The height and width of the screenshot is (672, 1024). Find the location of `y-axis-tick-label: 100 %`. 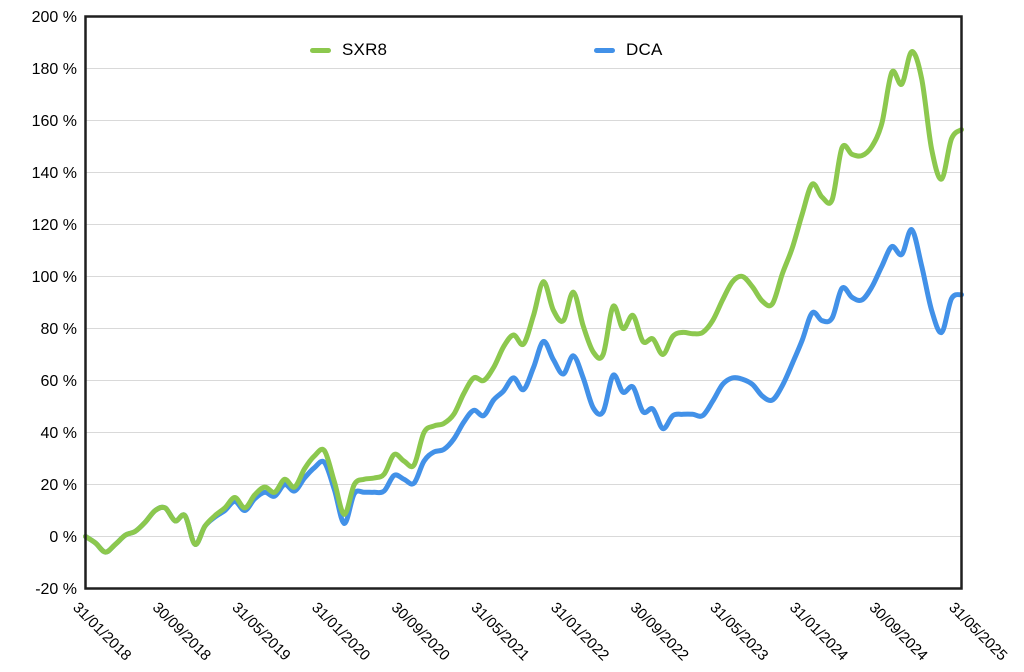

y-axis-tick-label: 100 % is located at coordinates (54, 277).